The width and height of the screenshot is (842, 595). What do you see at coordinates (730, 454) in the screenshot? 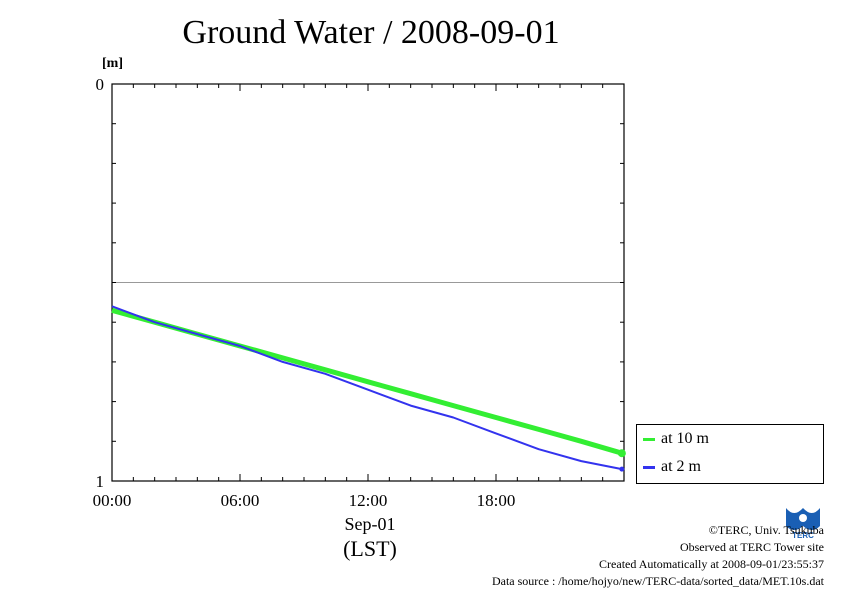
I see `legend: at 10 m at 2 m` at bounding box center [730, 454].